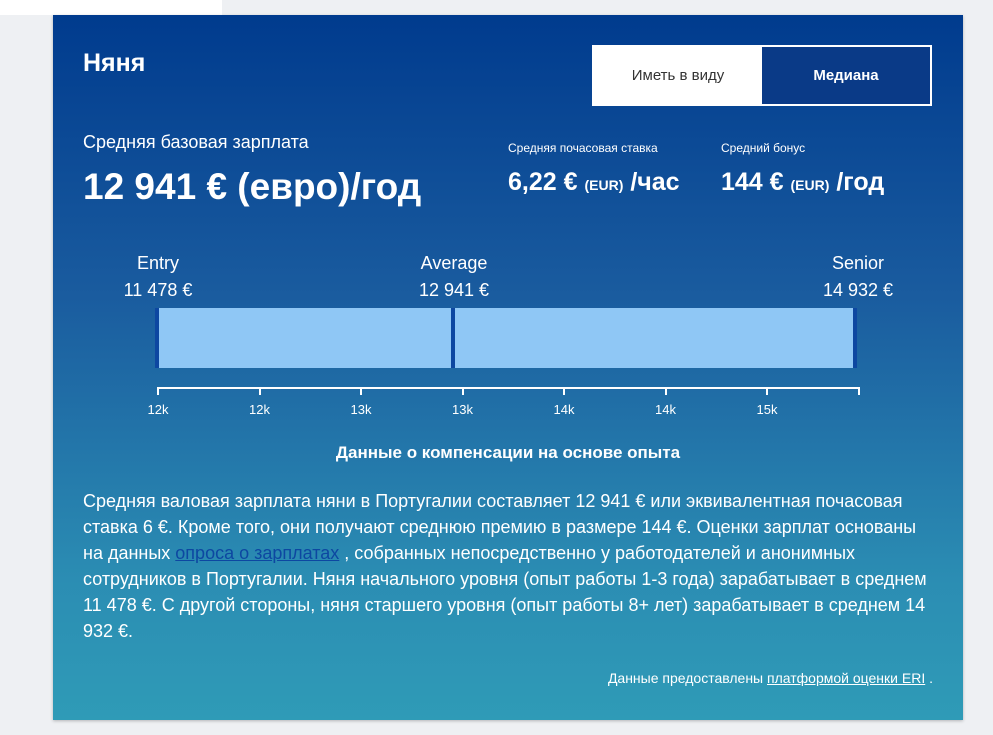  I want to click on hourly-suffix: /час, so click(655, 182).